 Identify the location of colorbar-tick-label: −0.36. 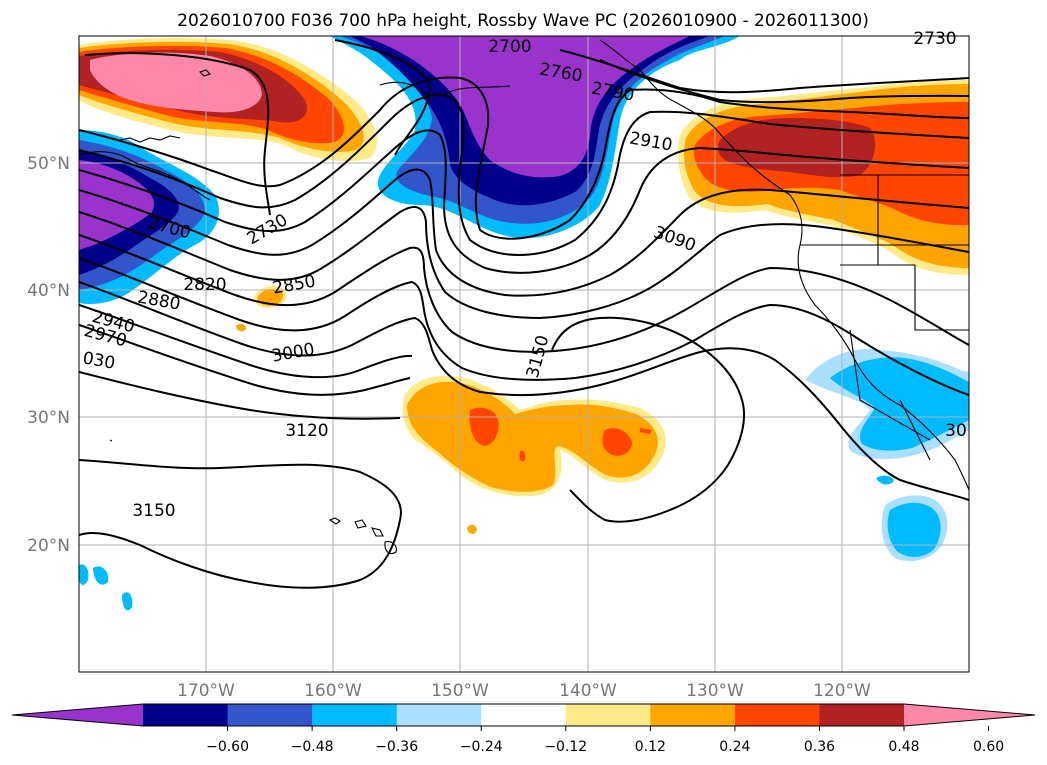
(396, 747).